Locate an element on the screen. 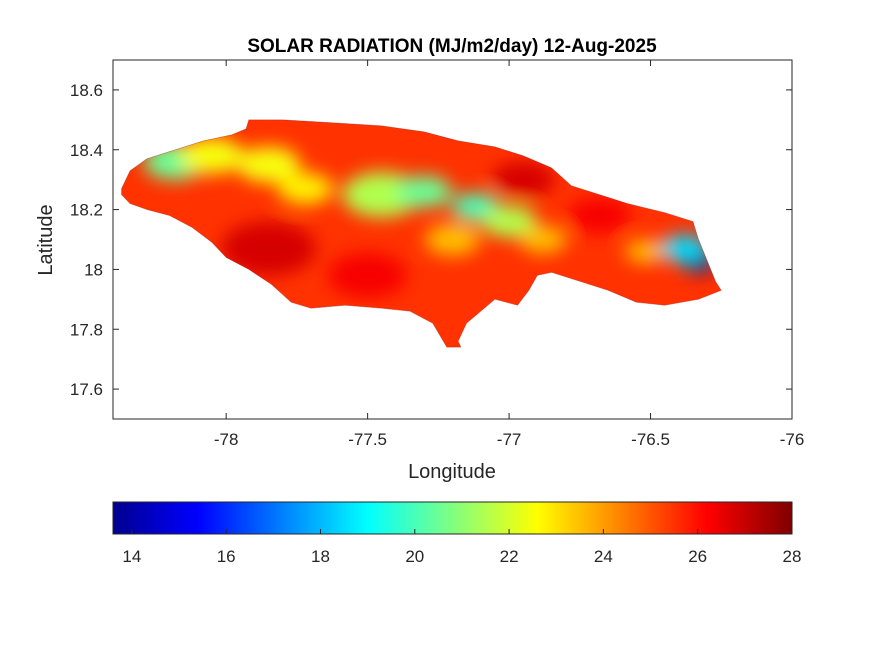 Image resolution: width=875 pixels, height=656 pixels. colorbar: 14 16 18 20 22 24 26 28 is located at coordinates (456, 533).